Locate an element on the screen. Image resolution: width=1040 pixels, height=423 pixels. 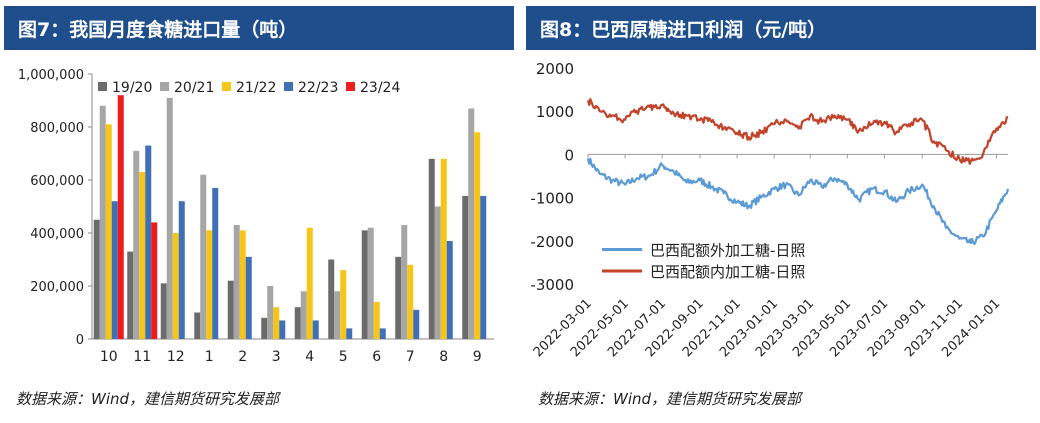
x-tick-label: 4 is located at coordinates (309, 357).